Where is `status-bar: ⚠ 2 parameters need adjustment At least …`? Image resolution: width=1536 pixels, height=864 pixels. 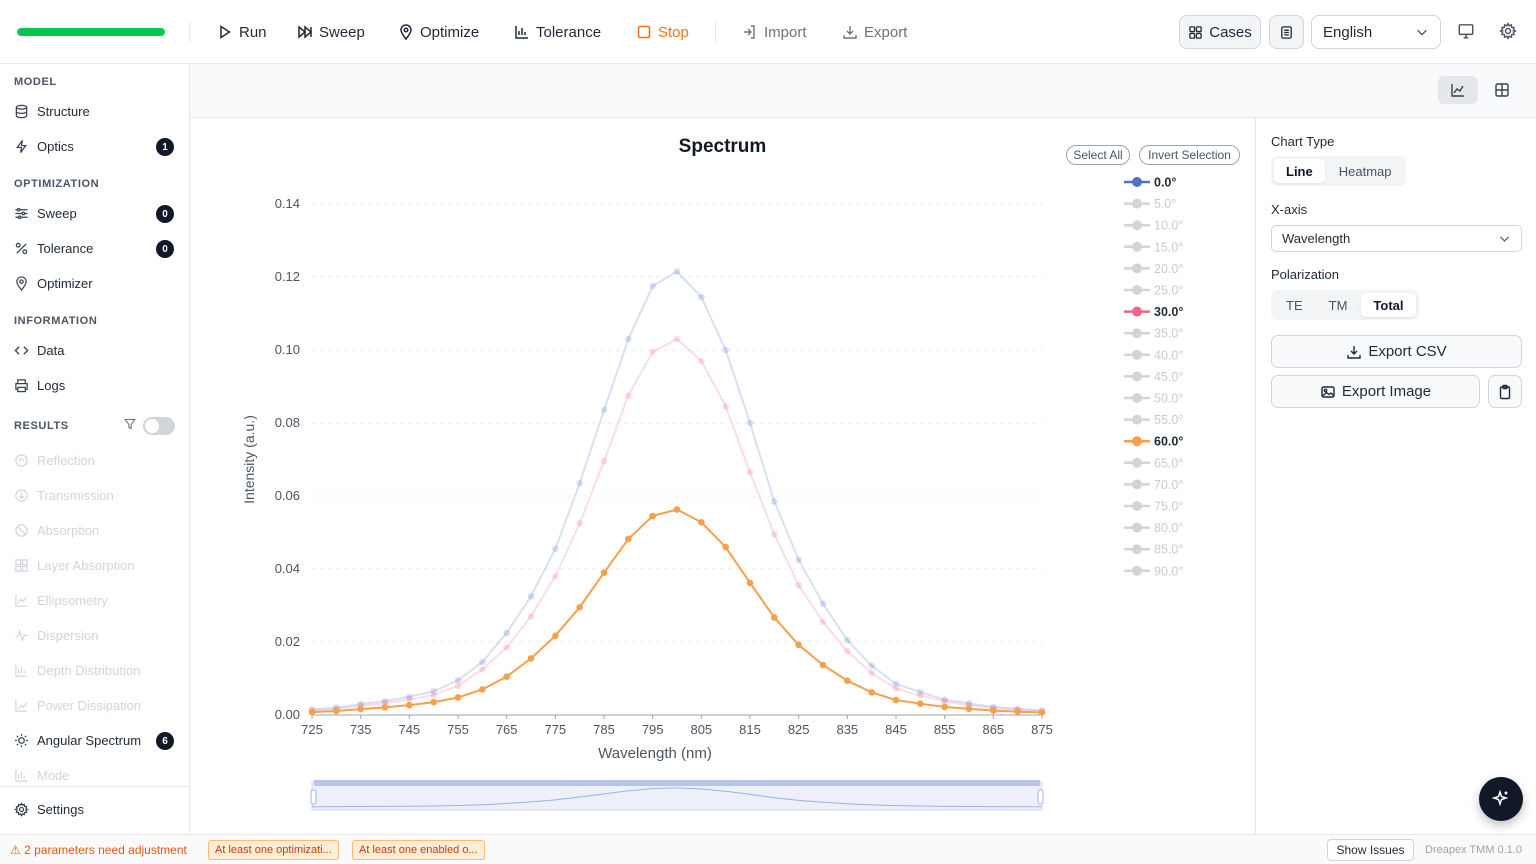 status-bar: ⚠ 2 parameters need adjustment At least … is located at coordinates (768, 849).